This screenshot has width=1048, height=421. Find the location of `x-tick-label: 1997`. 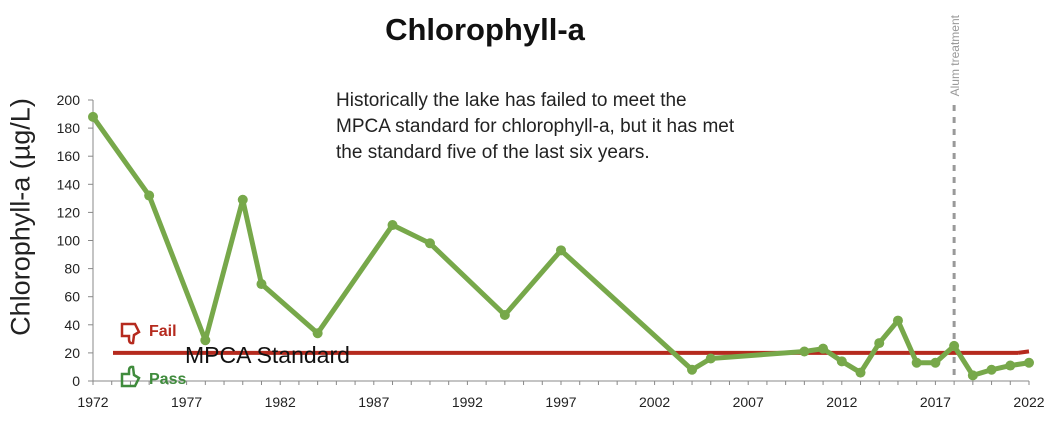

x-tick-label: 1997 is located at coordinates (560, 402).